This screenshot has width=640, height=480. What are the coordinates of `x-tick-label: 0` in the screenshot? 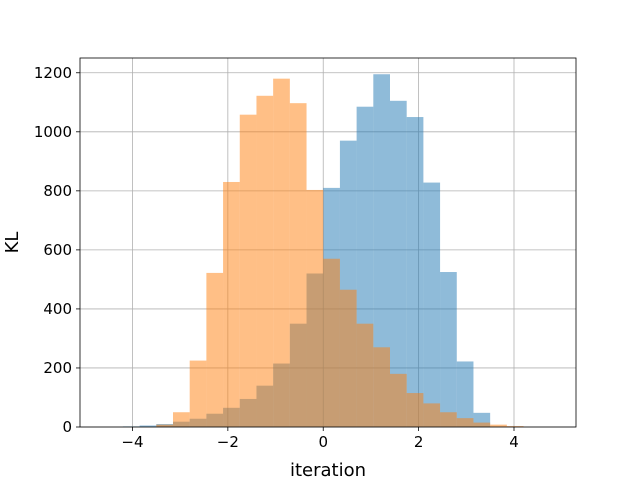 It's located at (323, 442).